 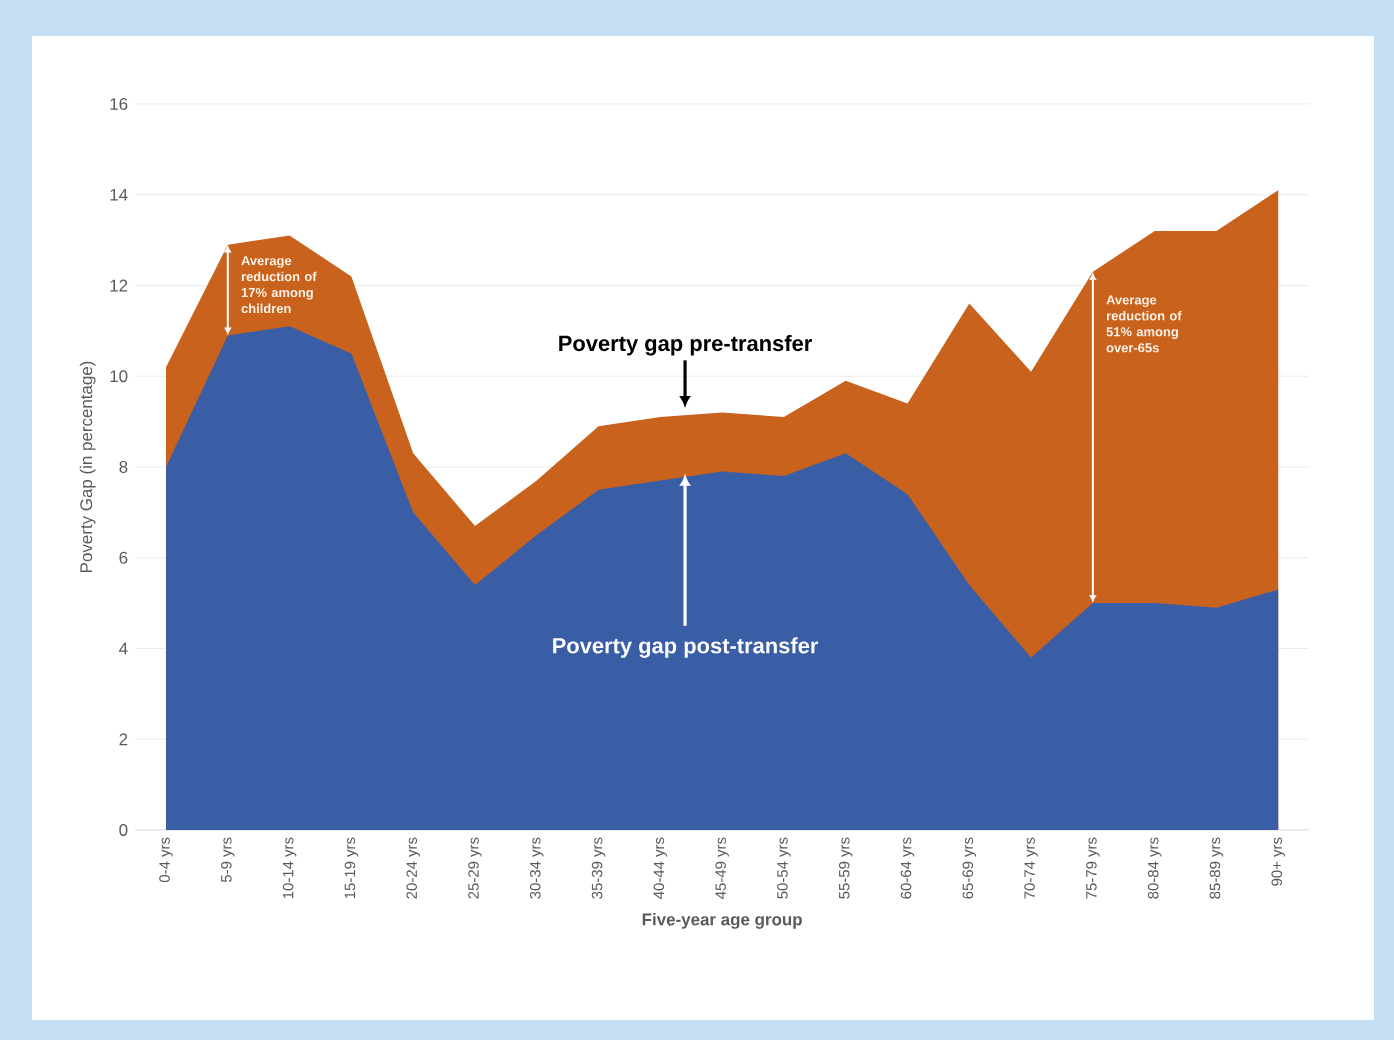 What do you see at coordinates (123, 739) in the screenshot?
I see `y-tick-label: 2` at bounding box center [123, 739].